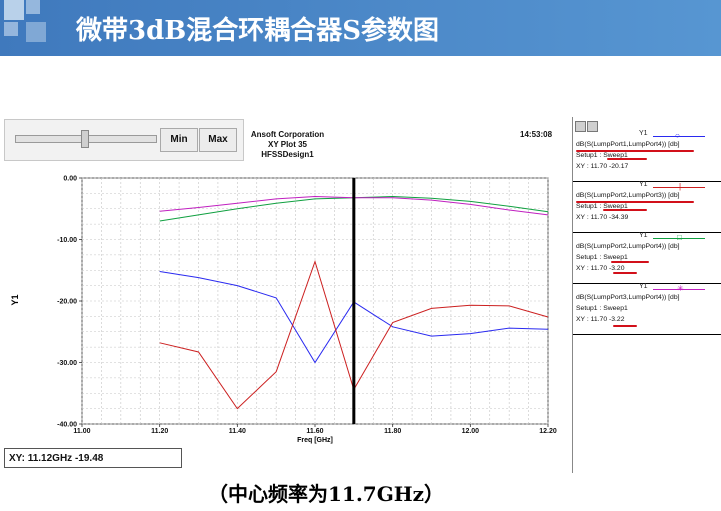 This screenshot has height=511, width=721. What do you see at coordinates (32, 28) in the screenshot?
I see `title-decoration` at bounding box center [32, 28].